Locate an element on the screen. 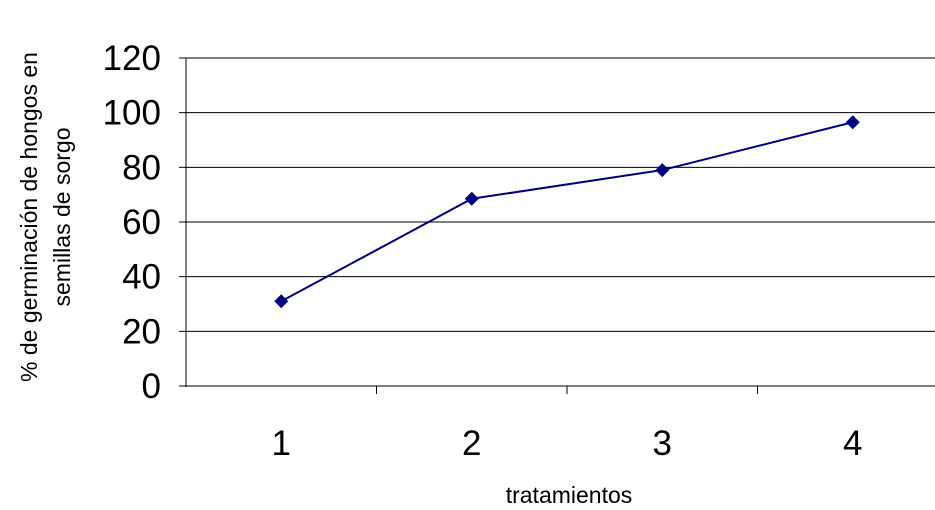  x-tick-label: 3 is located at coordinates (662, 443).